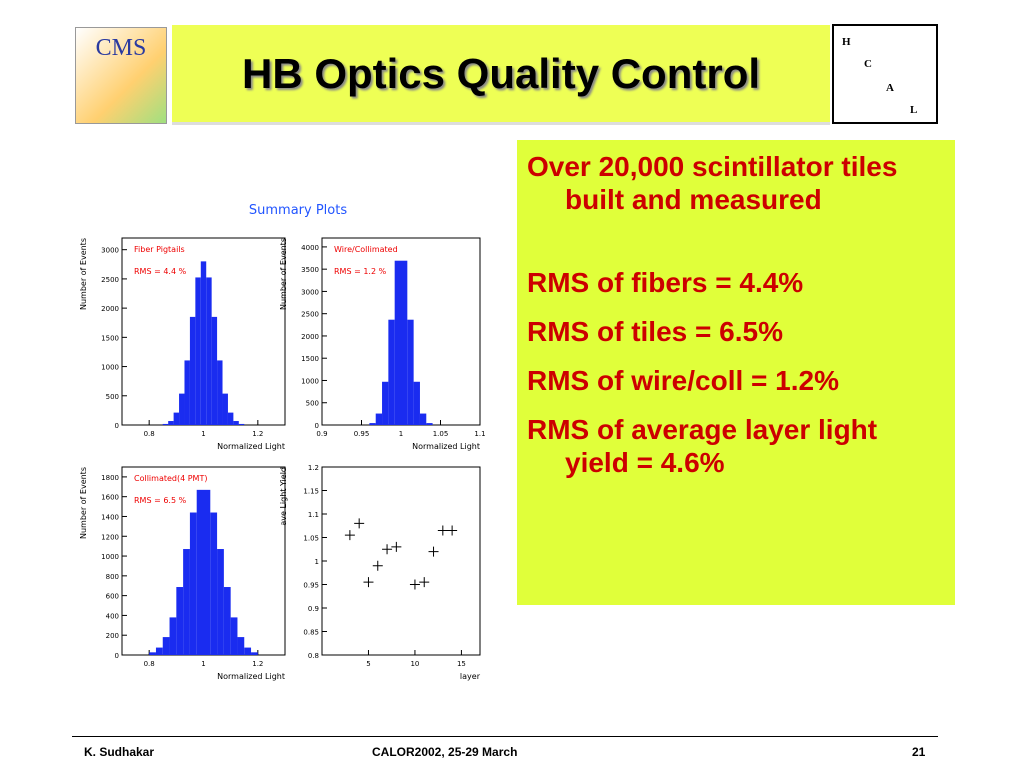  I want to click on x-axis-label: layer, so click(470, 676).